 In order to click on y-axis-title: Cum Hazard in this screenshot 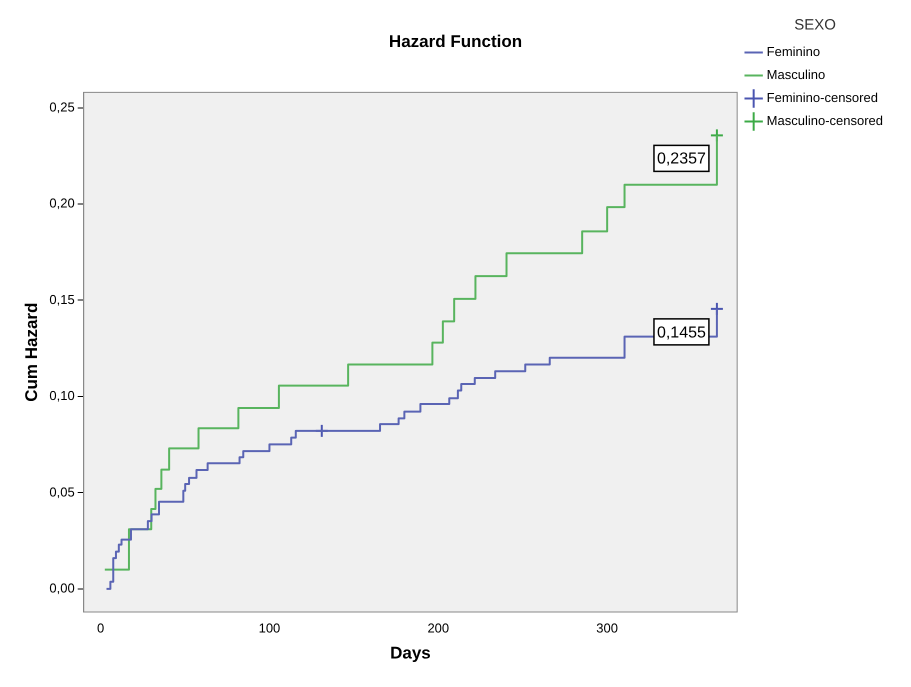, I will do `click(31, 352)`.